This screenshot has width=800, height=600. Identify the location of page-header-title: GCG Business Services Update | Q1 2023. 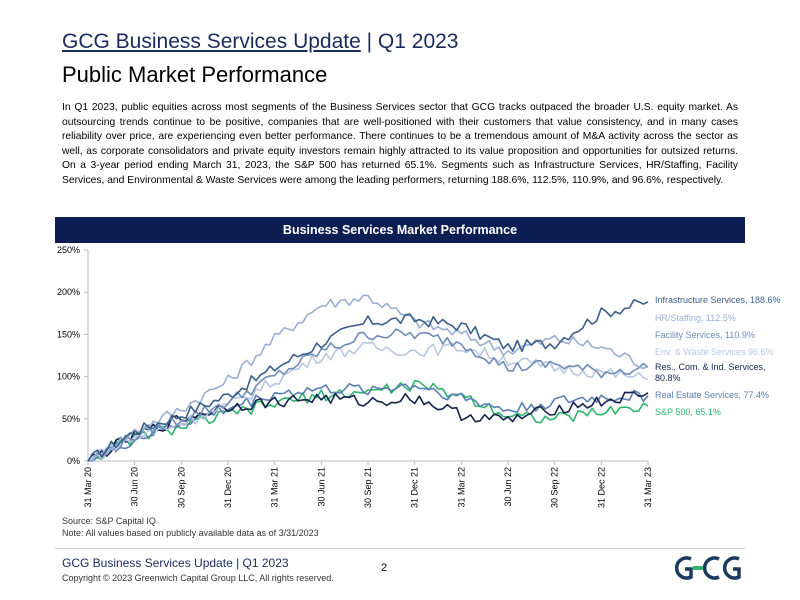
(260, 42).